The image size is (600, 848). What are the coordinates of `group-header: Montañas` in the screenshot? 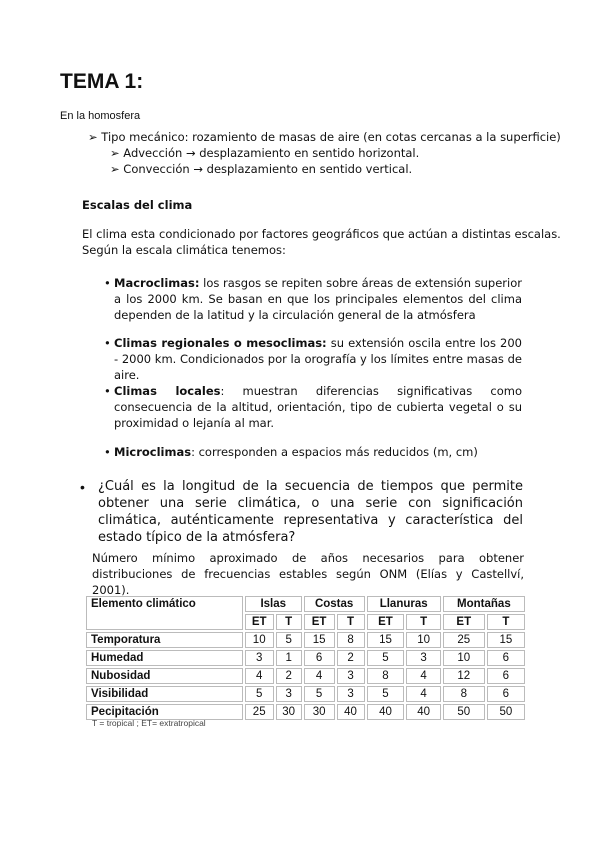 It's located at (483, 604).